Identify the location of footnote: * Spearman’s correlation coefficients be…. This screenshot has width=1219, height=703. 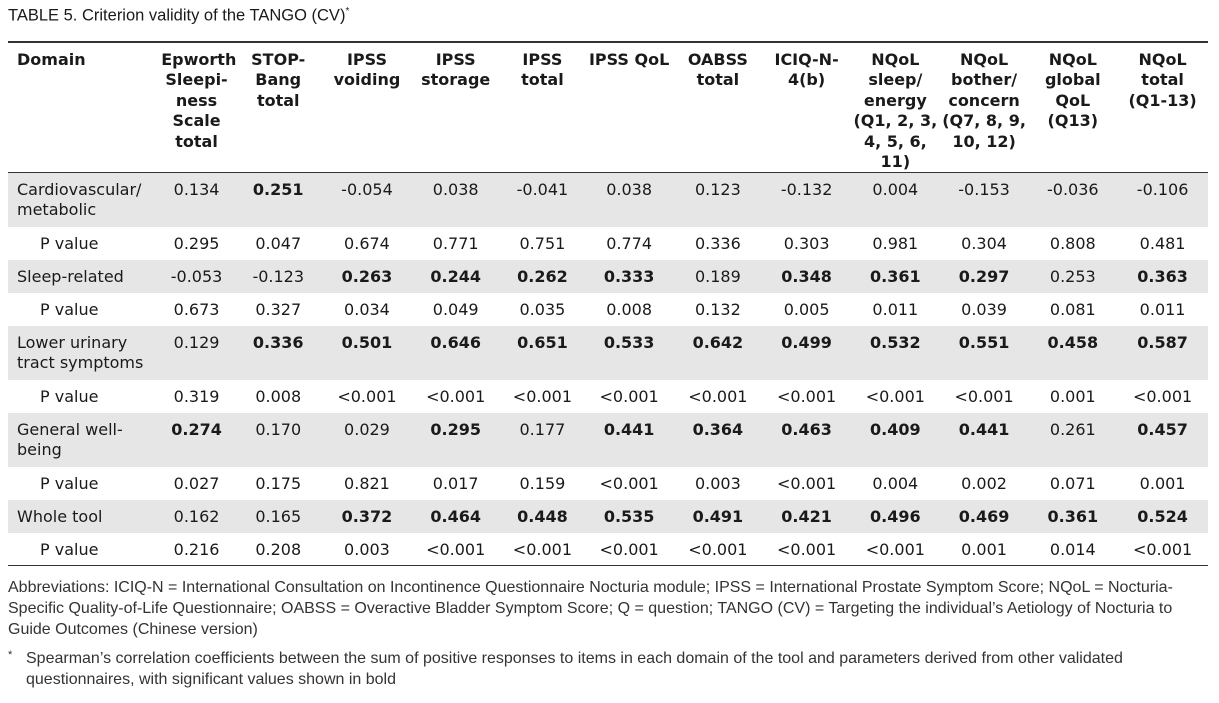
(608, 669).